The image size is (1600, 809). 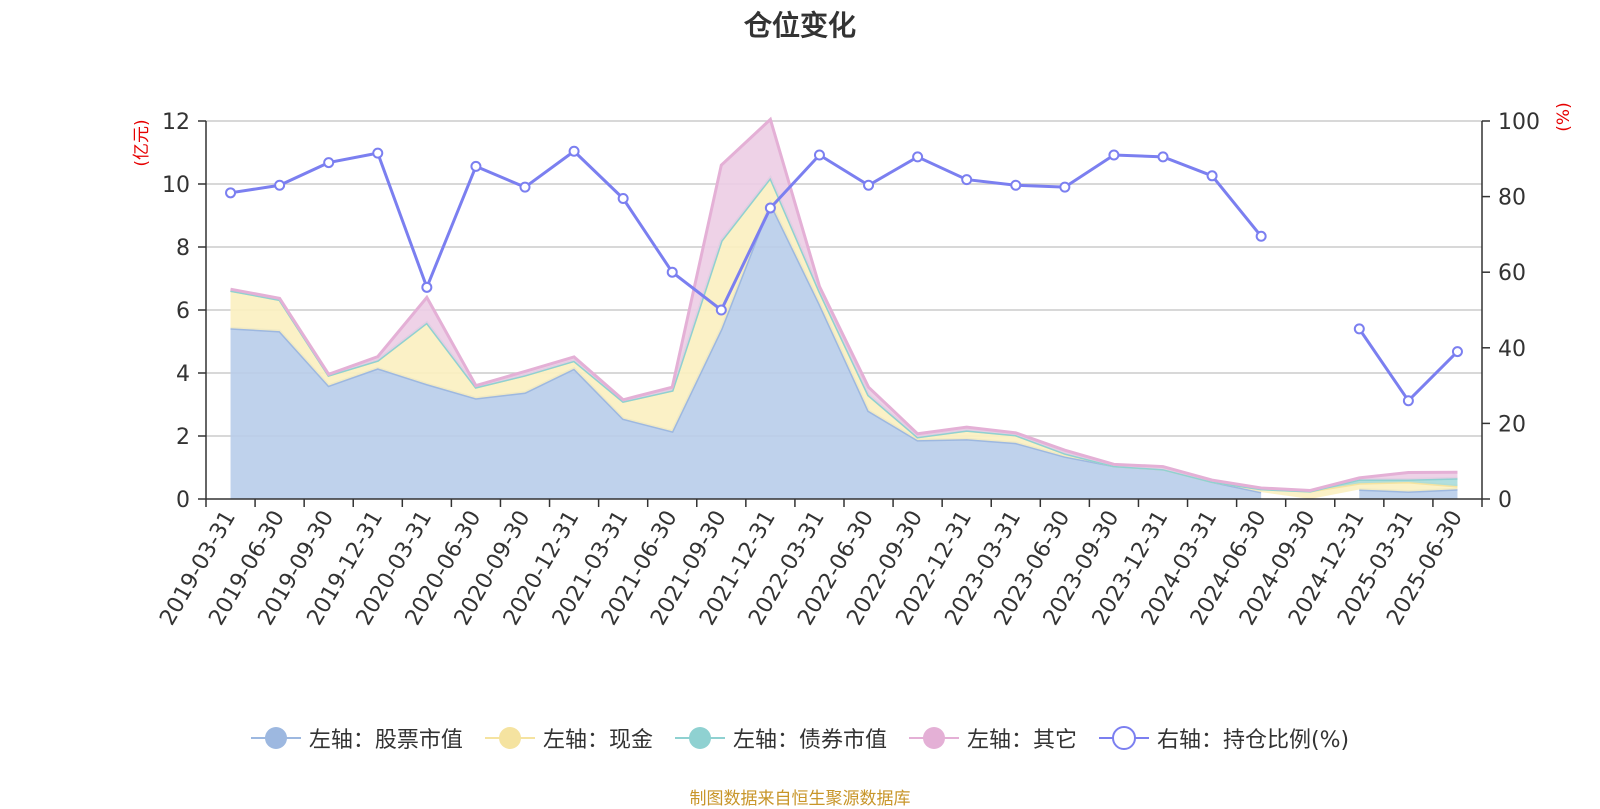 I want to click on legend-item: 左轴：股票市值, so click(x=356, y=738).